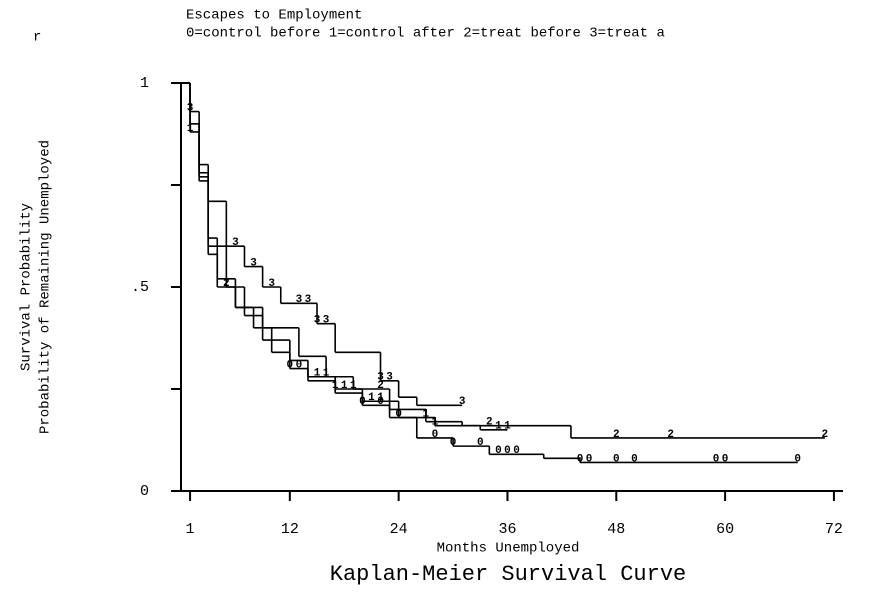 This screenshot has height=592, width=878. Describe the element at coordinates (190, 529) in the screenshot. I see `x-tick-label: 1` at that location.